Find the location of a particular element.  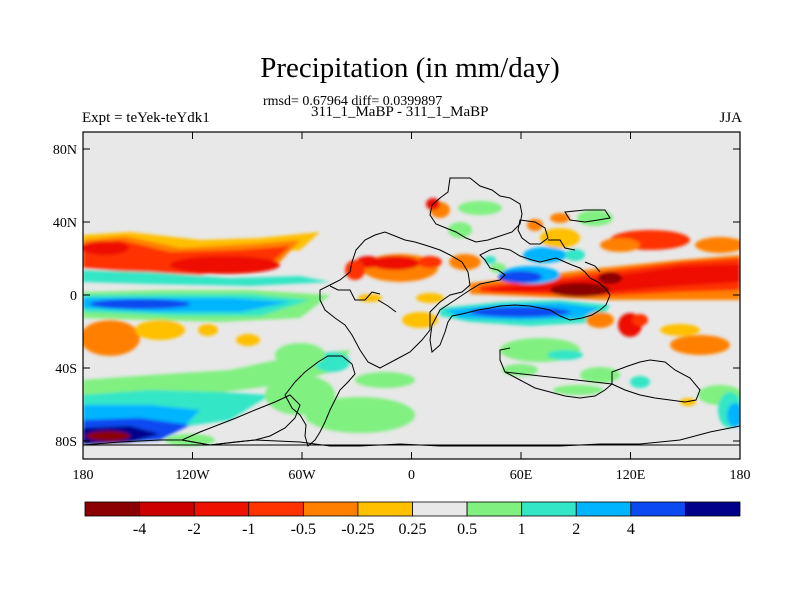

x-tick-label: 60E is located at coordinates (521, 475).